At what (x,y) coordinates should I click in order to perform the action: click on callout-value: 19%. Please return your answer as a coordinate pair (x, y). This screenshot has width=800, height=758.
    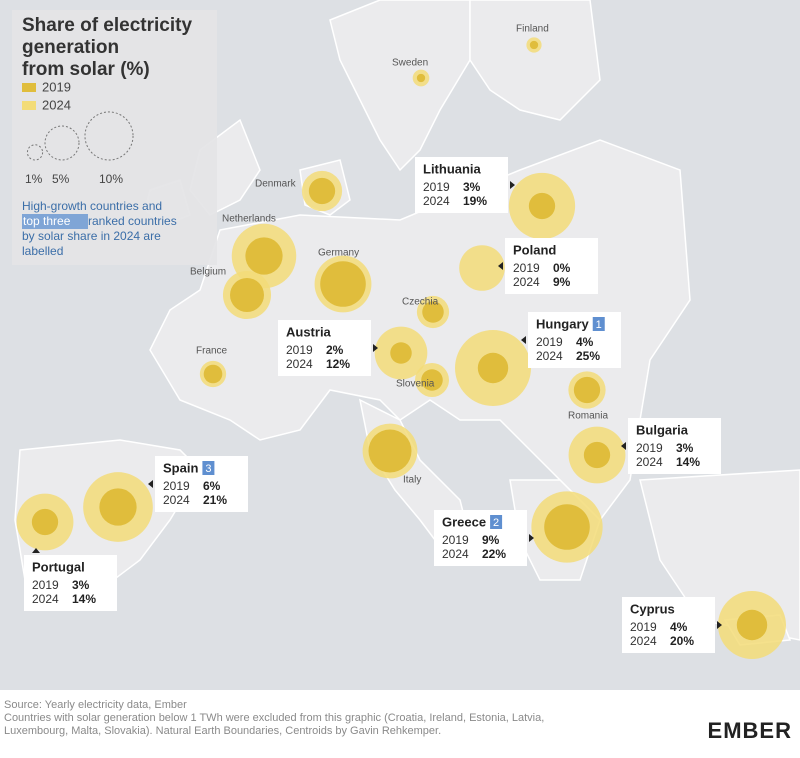
    Looking at the image, I should click on (475, 201).